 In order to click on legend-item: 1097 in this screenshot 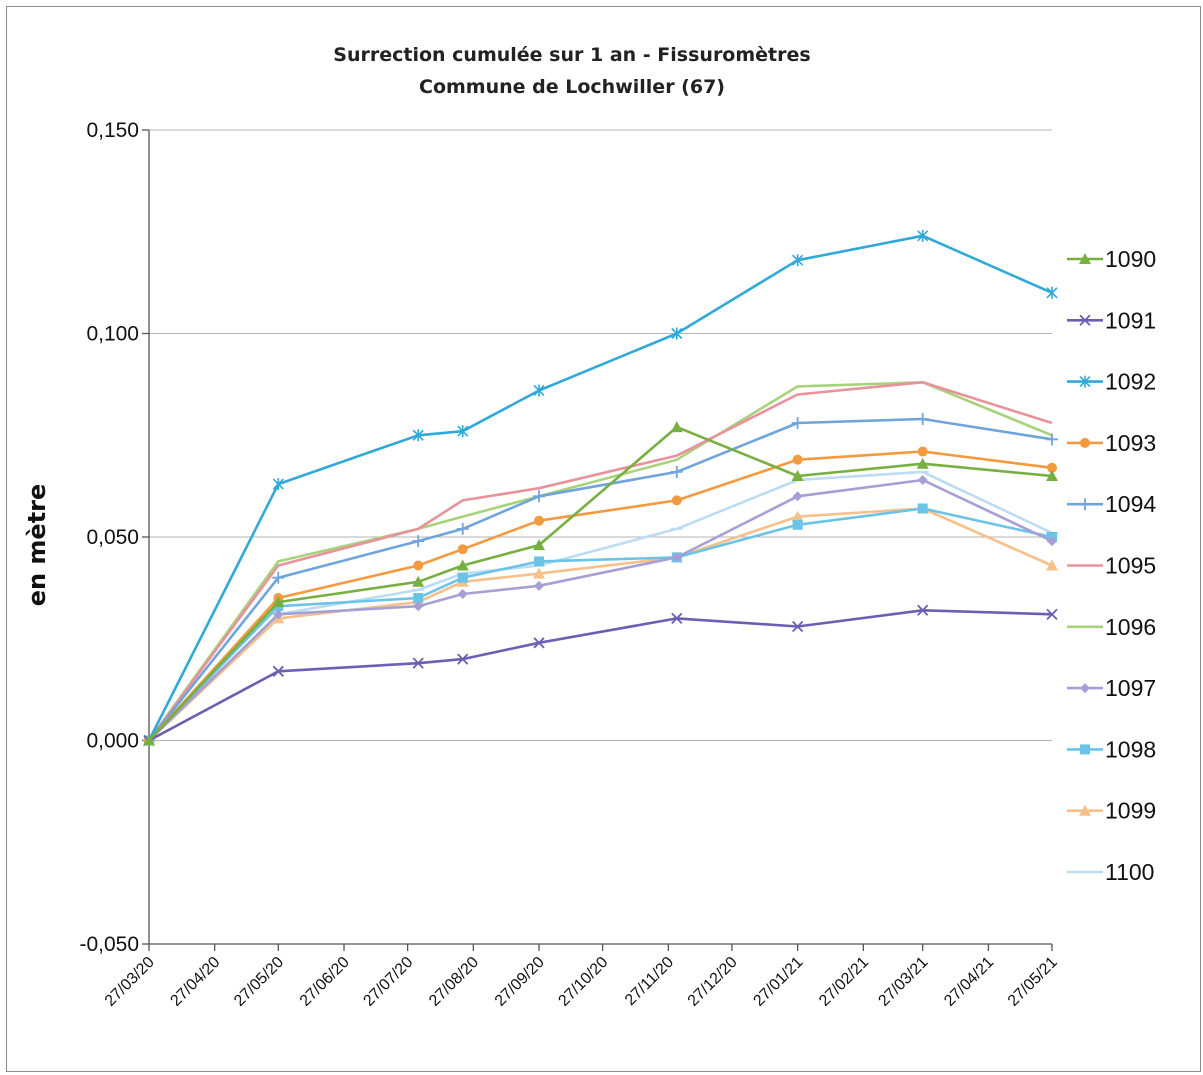, I will do `click(1111, 688)`.